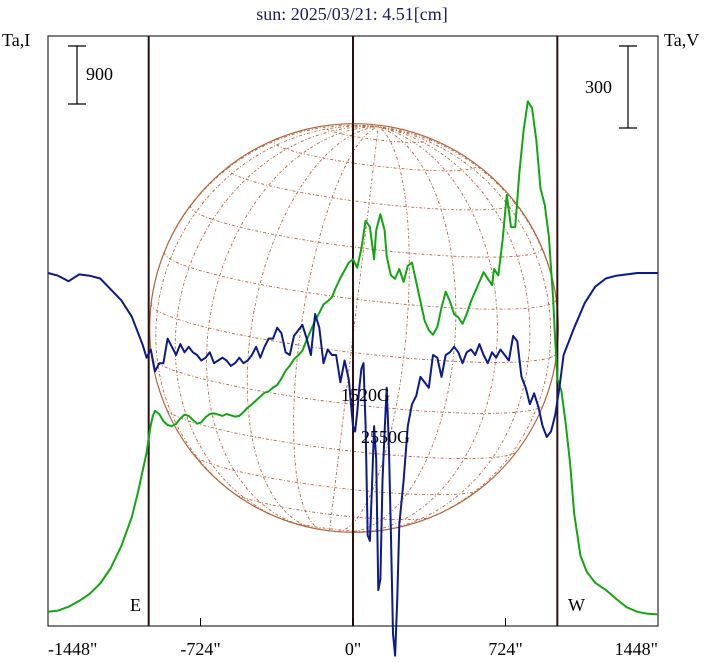  Describe the element at coordinates (353, 649) in the screenshot. I see `x-tick-label: 0"` at that location.